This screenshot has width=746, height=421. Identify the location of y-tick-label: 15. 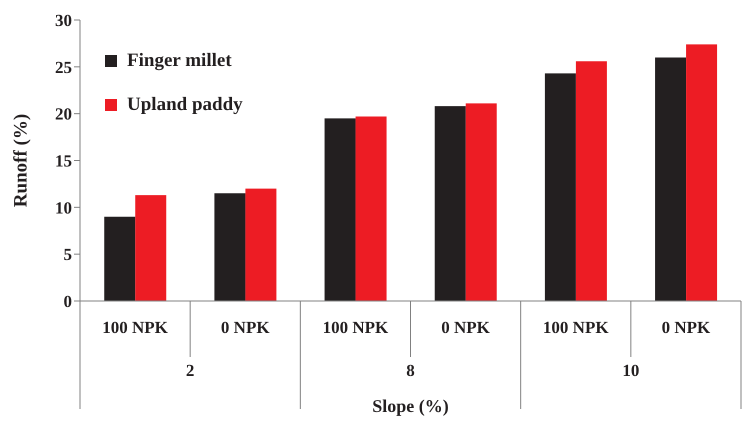
(63, 161).